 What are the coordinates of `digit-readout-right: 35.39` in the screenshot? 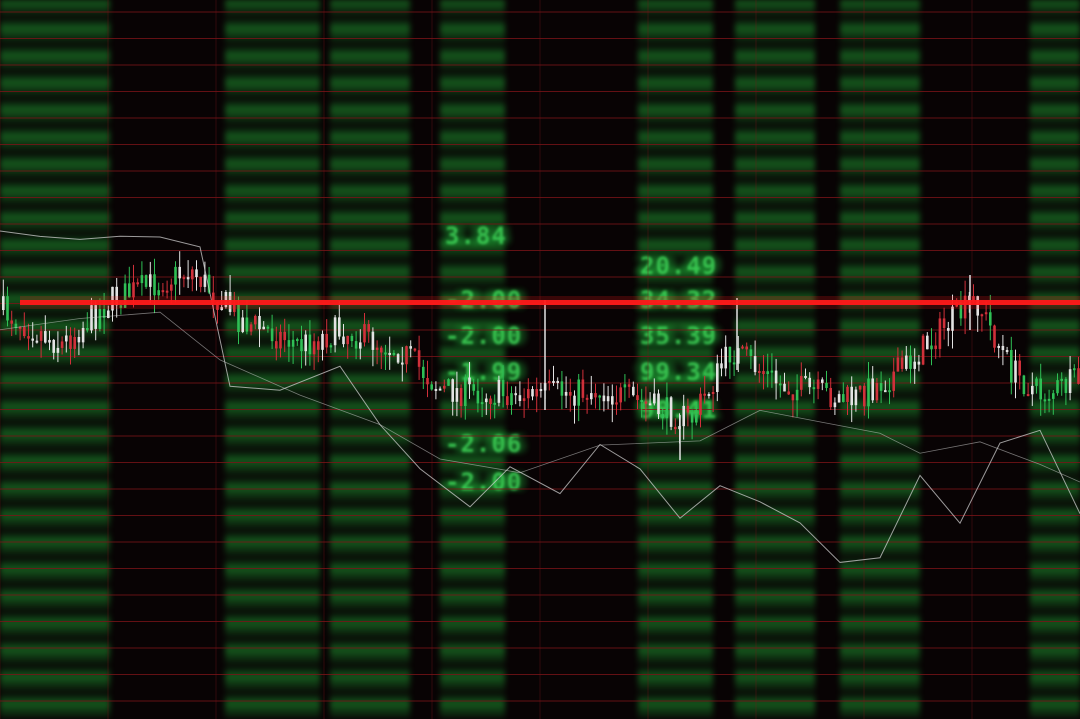 It's located at (679, 336).